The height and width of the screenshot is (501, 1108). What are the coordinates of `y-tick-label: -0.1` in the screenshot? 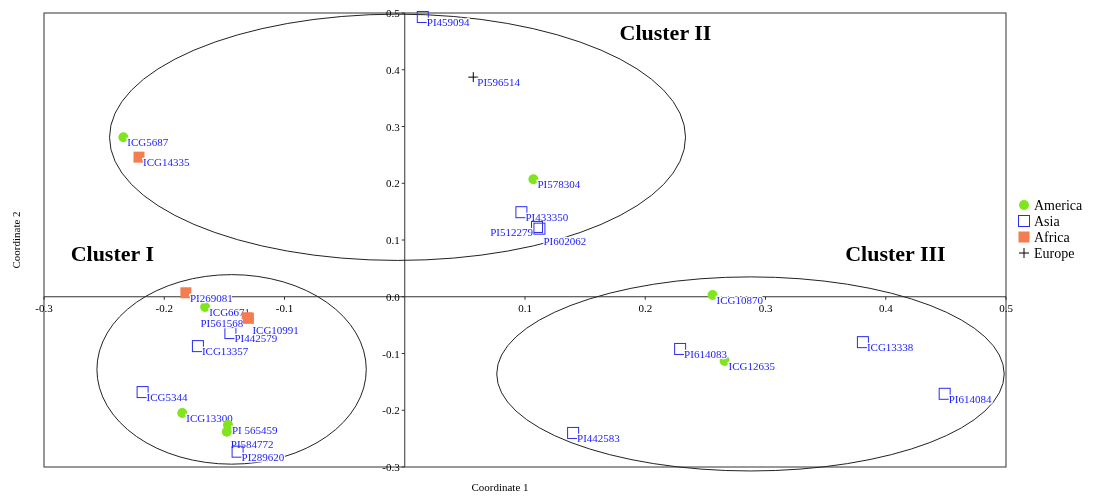 It's located at (391, 353).